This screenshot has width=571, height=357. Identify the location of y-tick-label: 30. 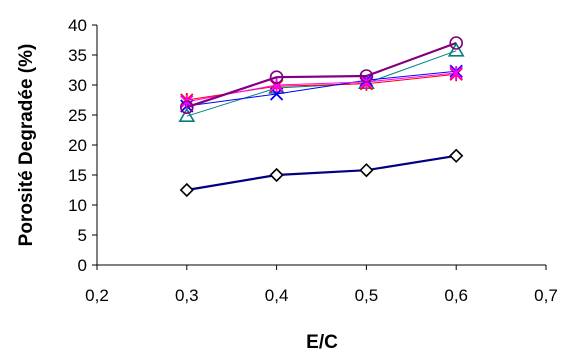
(77, 85).